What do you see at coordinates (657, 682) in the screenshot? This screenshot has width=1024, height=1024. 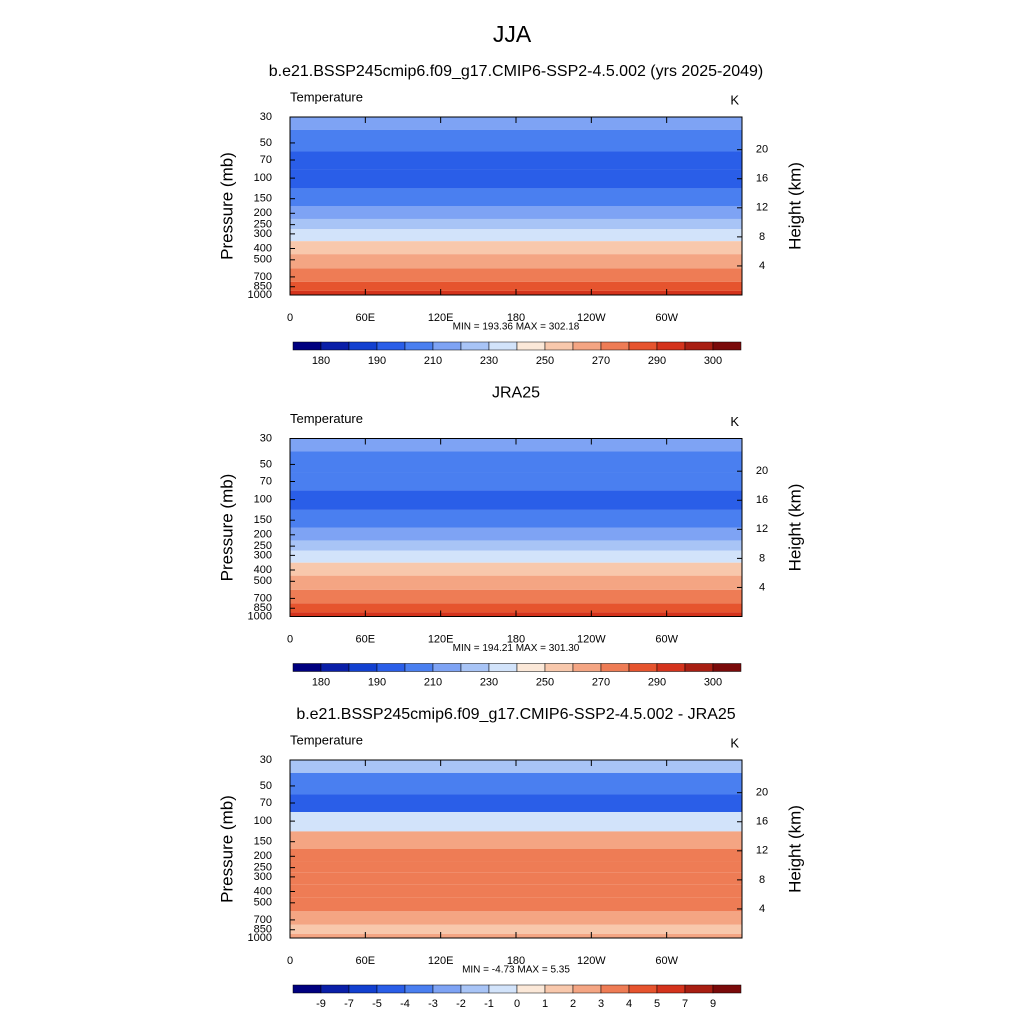 I see `colorbar-label: 290` at bounding box center [657, 682].